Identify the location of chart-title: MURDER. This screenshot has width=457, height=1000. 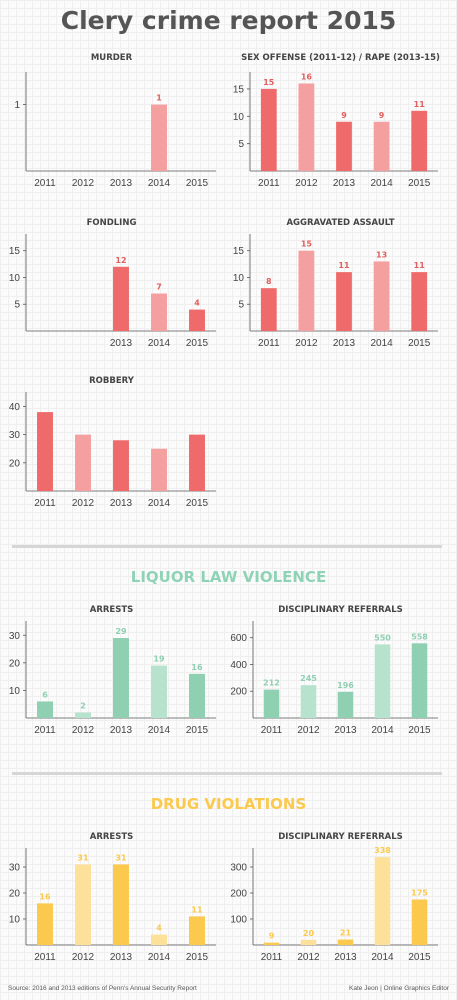
(111, 58).